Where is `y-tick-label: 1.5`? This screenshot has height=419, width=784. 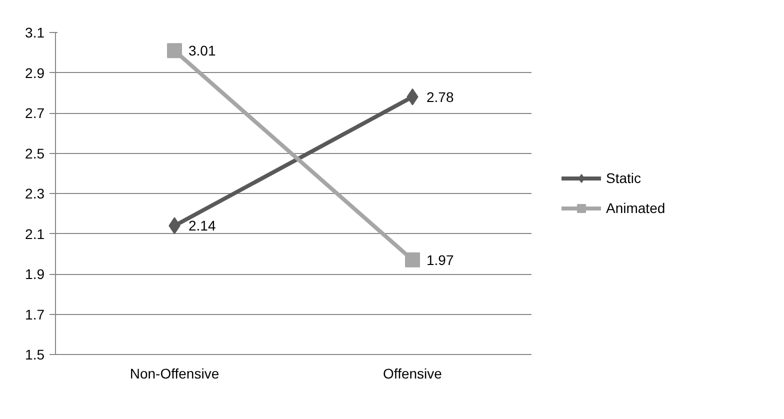 y-tick-label: 1.5 is located at coordinates (35, 354).